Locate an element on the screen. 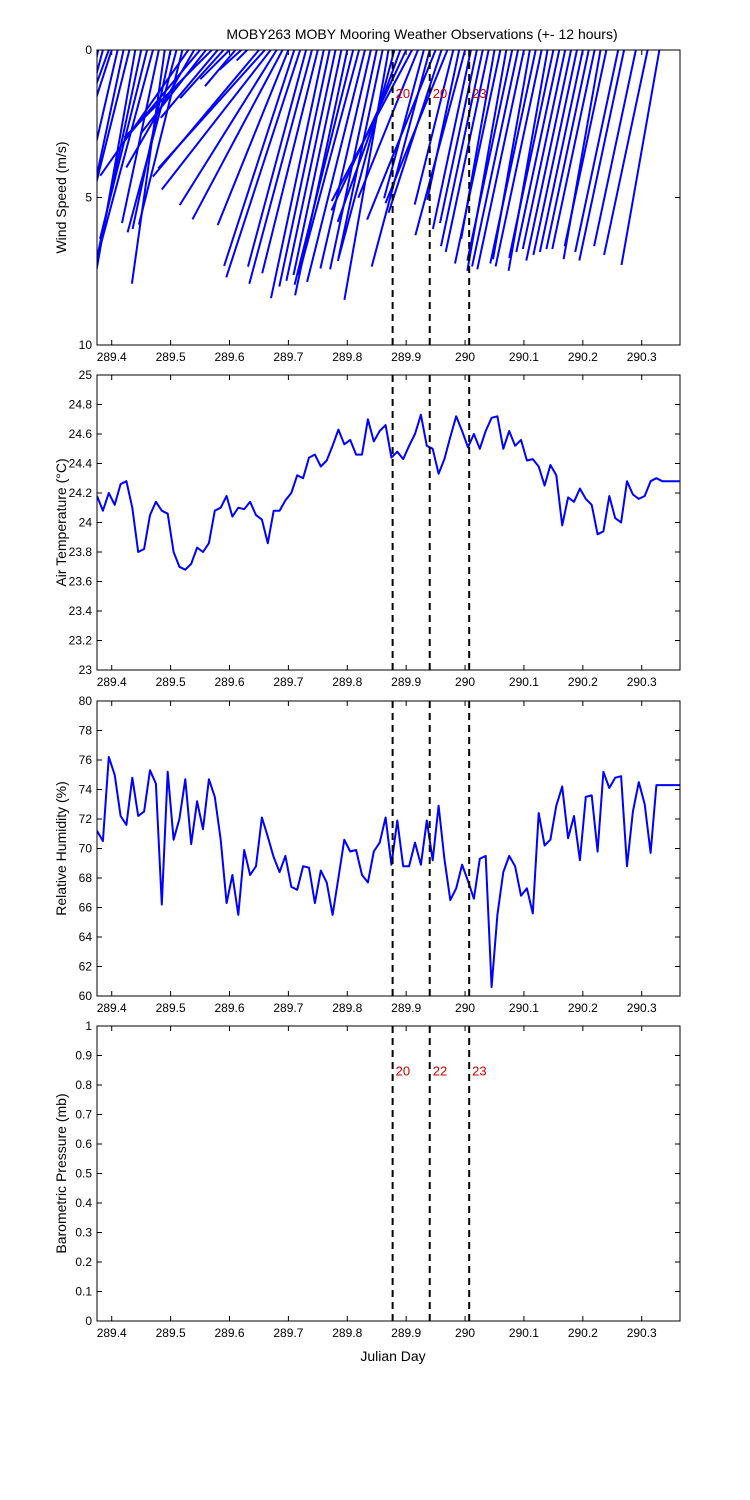  y-axis-label: Wind Speed (m/s) is located at coordinates (61, 197).